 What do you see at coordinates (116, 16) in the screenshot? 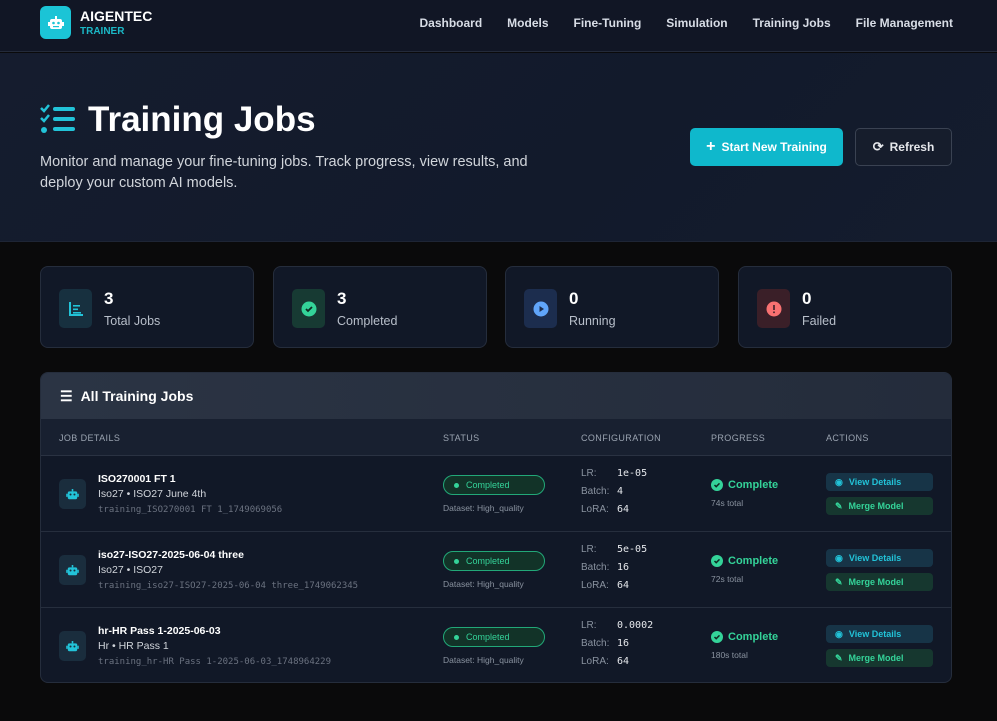
I see `brand-name: AIGENTEC` at bounding box center [116, 16].